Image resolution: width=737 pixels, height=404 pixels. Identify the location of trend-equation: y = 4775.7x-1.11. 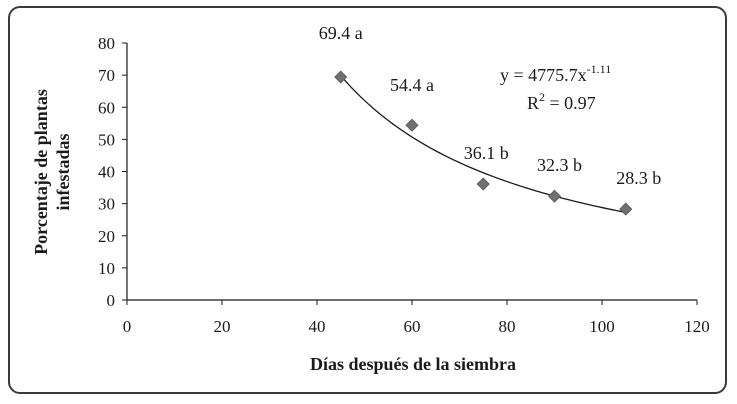
(555, 73).